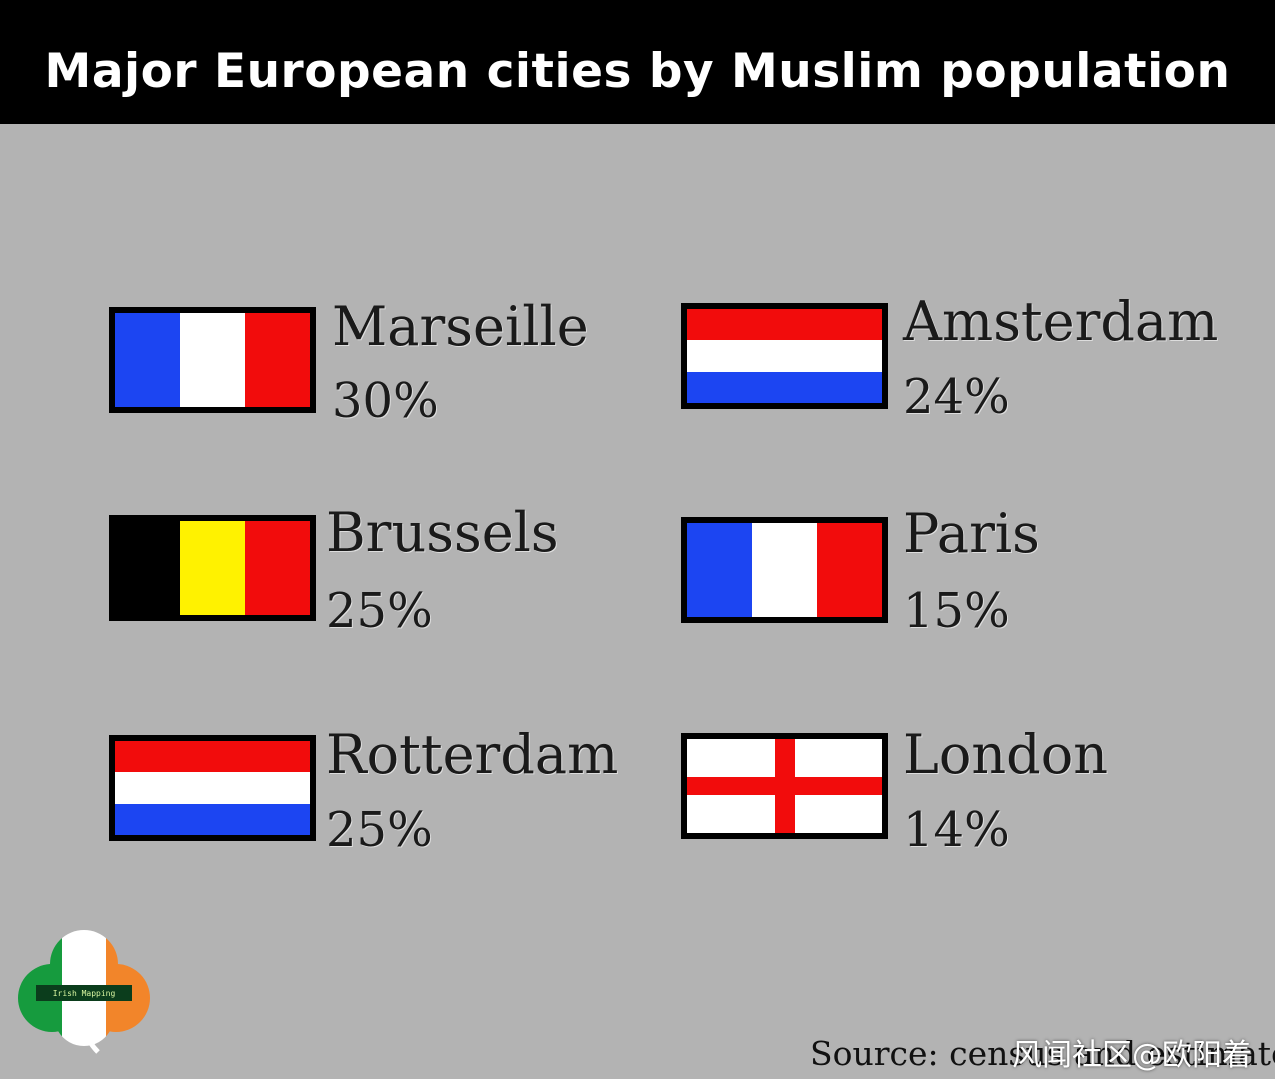  Describe the element at coordinates (1061, 321) in the screenshot. I see `city-name: Amsterdam` at that location.